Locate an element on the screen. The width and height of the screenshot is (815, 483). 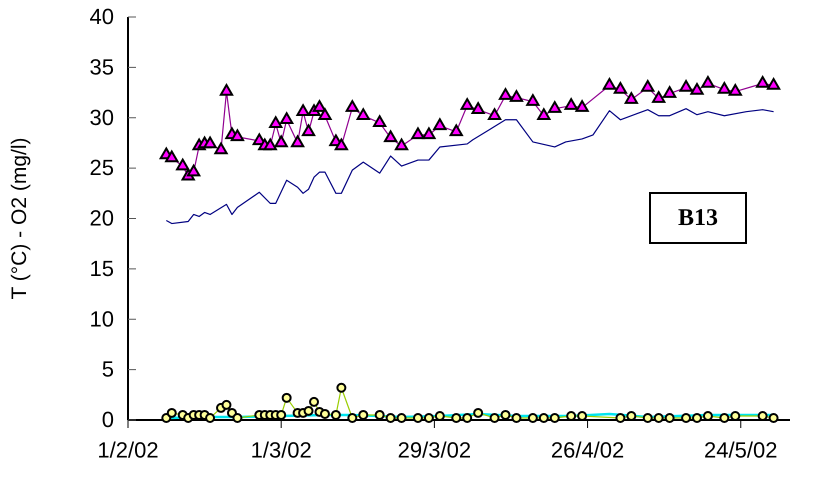
y-tick-label: 10 is located at coordinates (102, 319).